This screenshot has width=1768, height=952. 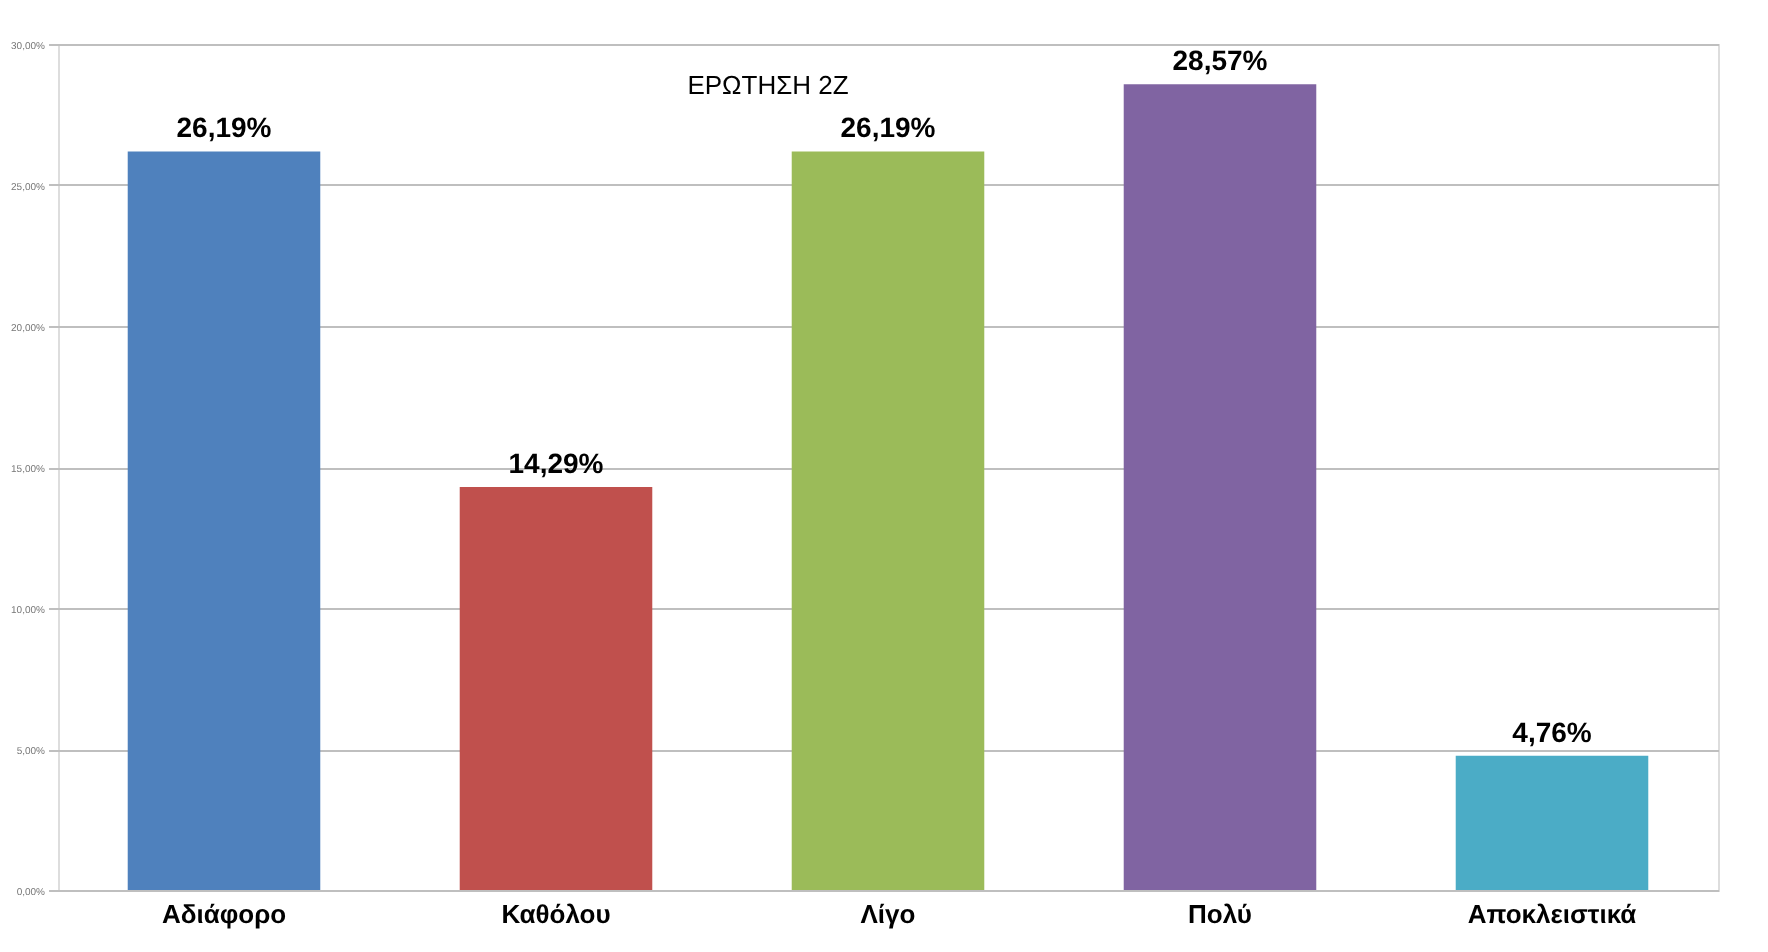 I want to click on x-tick-label: Πολύ, so click(x=1220, y=914).